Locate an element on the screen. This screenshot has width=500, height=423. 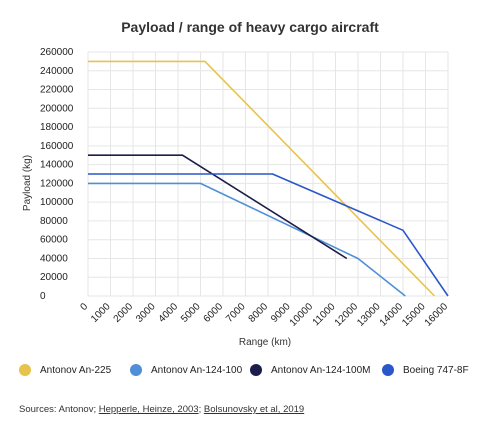
source-link-bolsunovsky: Bolsunovsky et al, 2019 is located at coordinates (254, 409).